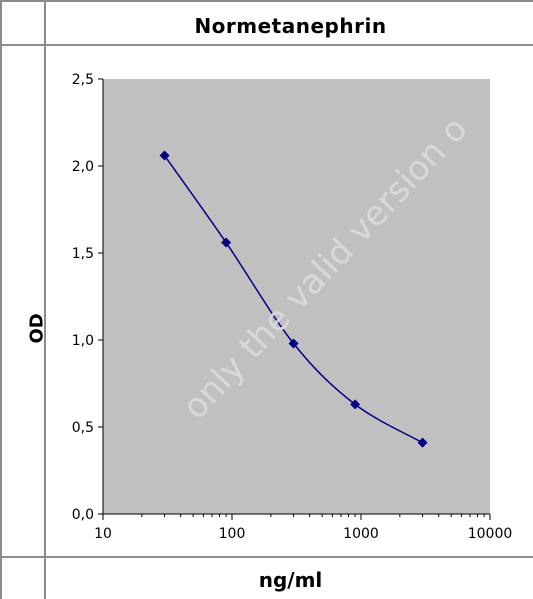 The image size is (533, 599). What do you see at coordinates (83, 80) in the screenshot?
I see `y-tick-label: 2,5` at bounding box center [83, 80].